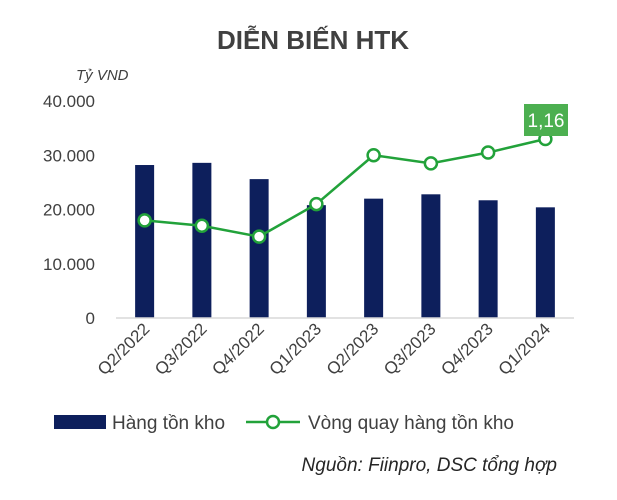 The width and height of the screenshot is (617, 500). I want to click on series-line, so click(345, 187).